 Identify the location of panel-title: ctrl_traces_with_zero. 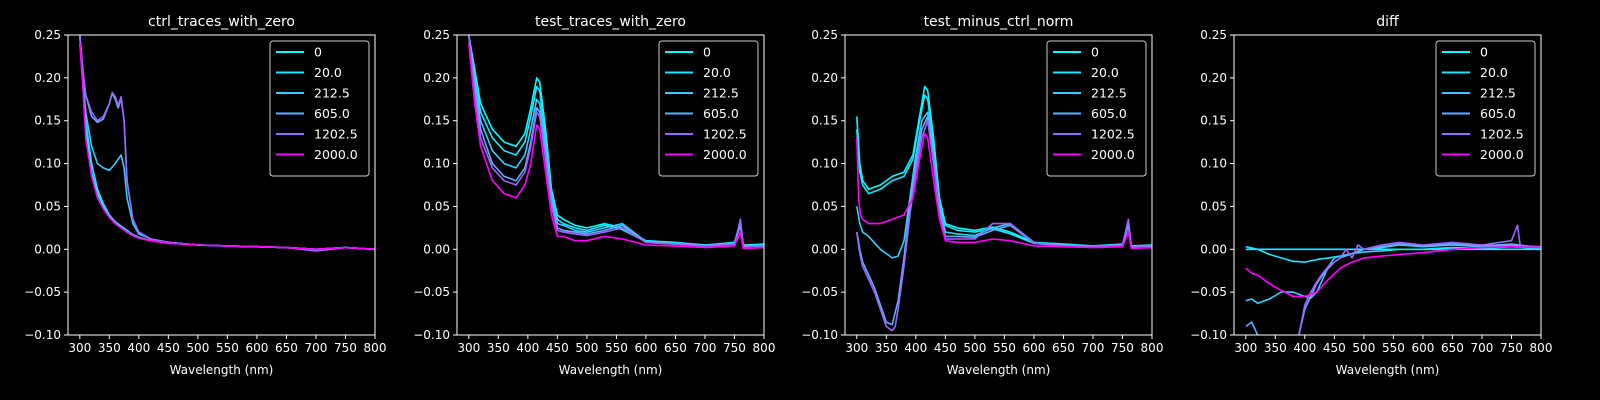
(221, 22).